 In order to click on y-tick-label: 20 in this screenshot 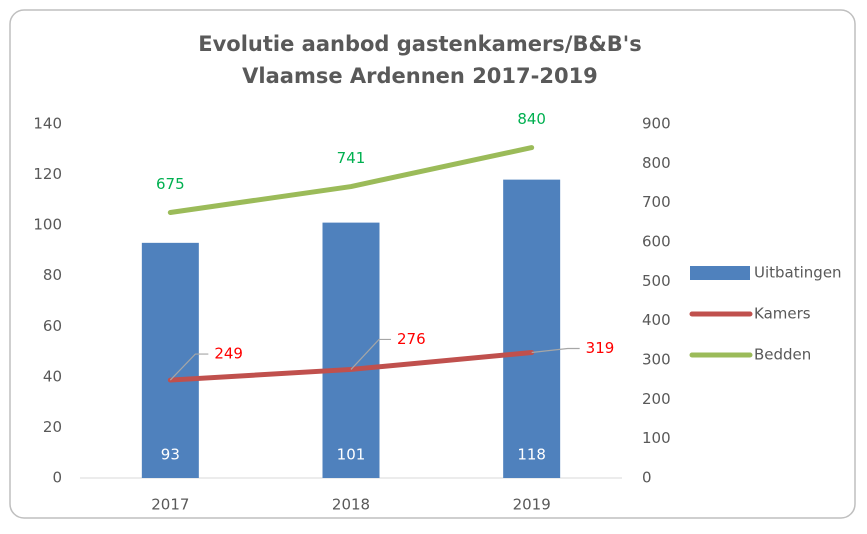, I will do `click(52, 427)`.